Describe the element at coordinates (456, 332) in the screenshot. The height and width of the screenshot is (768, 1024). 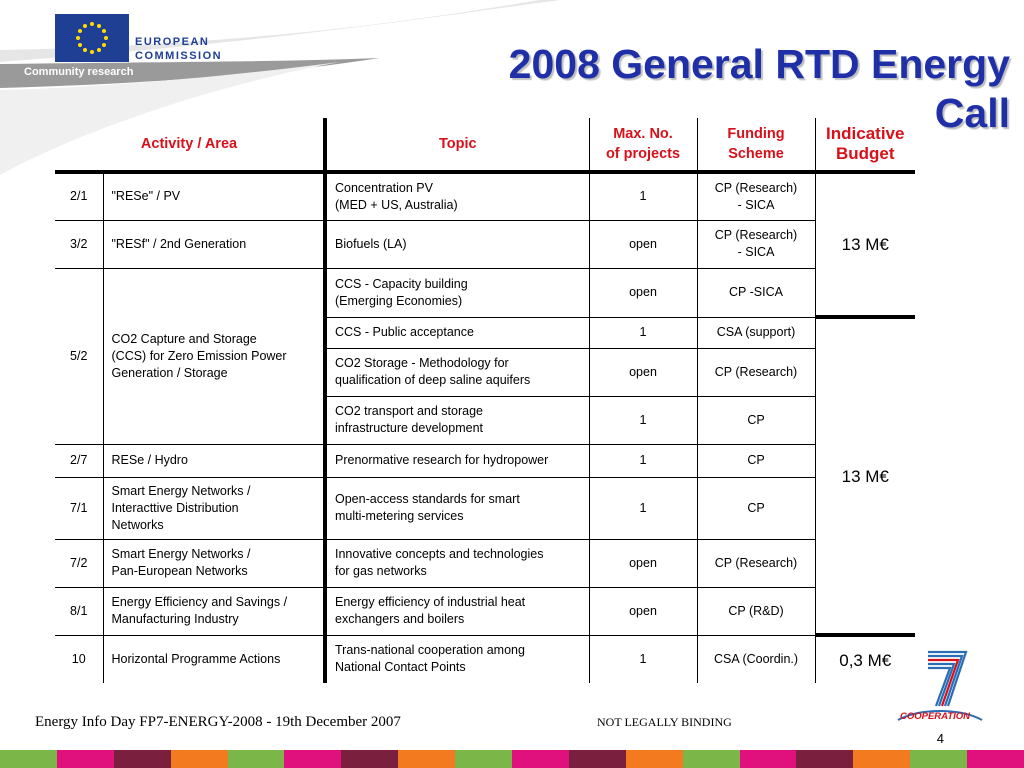
I see `row-topic: CCS - Public acceptance` at that location.